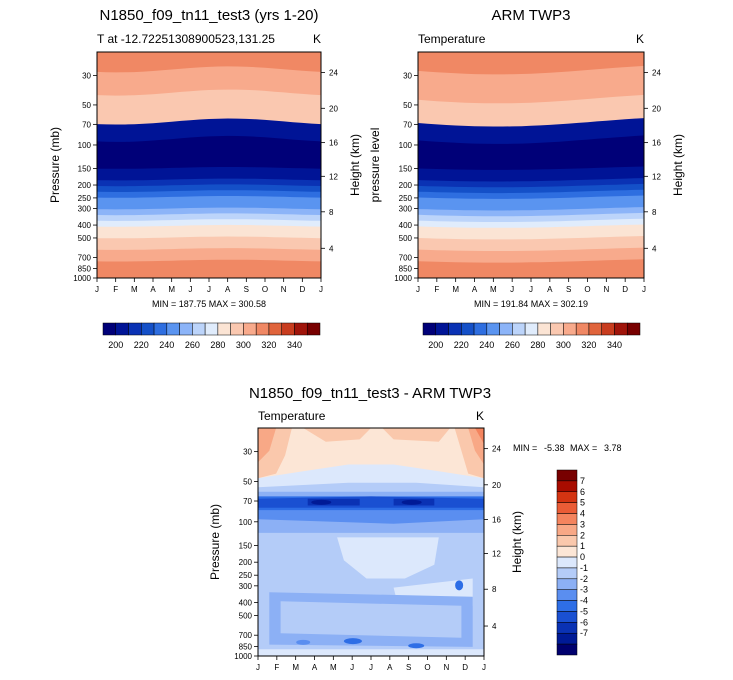 The image size is (733, 680). Describe the element at coordinates (294, 345) in the screenshot. I see `colorbar-label: 340` at that location.